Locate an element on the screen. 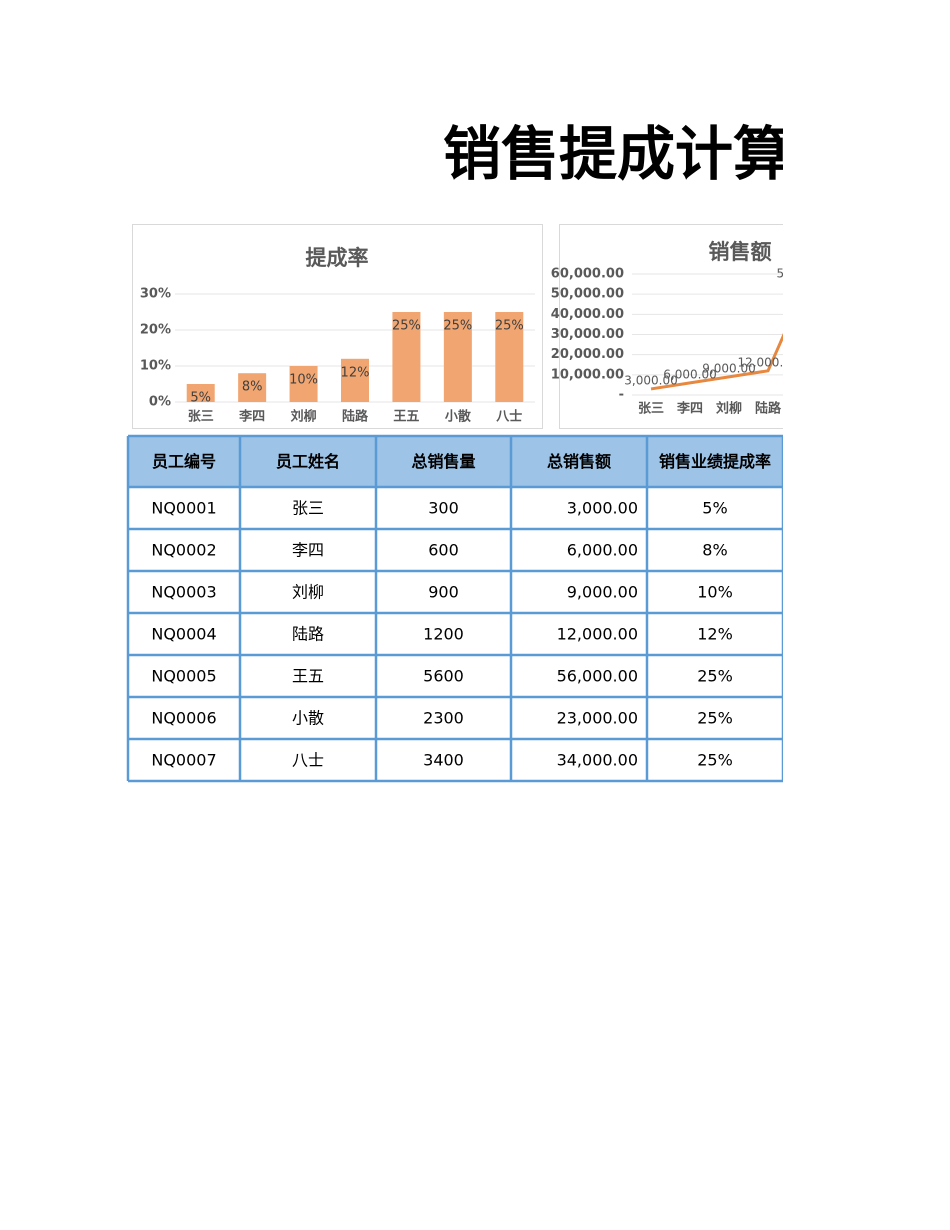  table-cell: 300 is located at coordinates (443, 508).